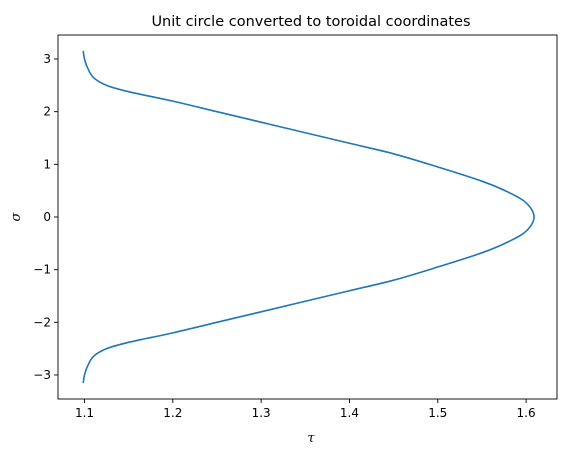 The height and width of the screenshot is (455, 565). What do you see at coordinates (261, 413) in the screenshot?
I see `x-tick-label: 1.3` at bounding box center [261, 413].